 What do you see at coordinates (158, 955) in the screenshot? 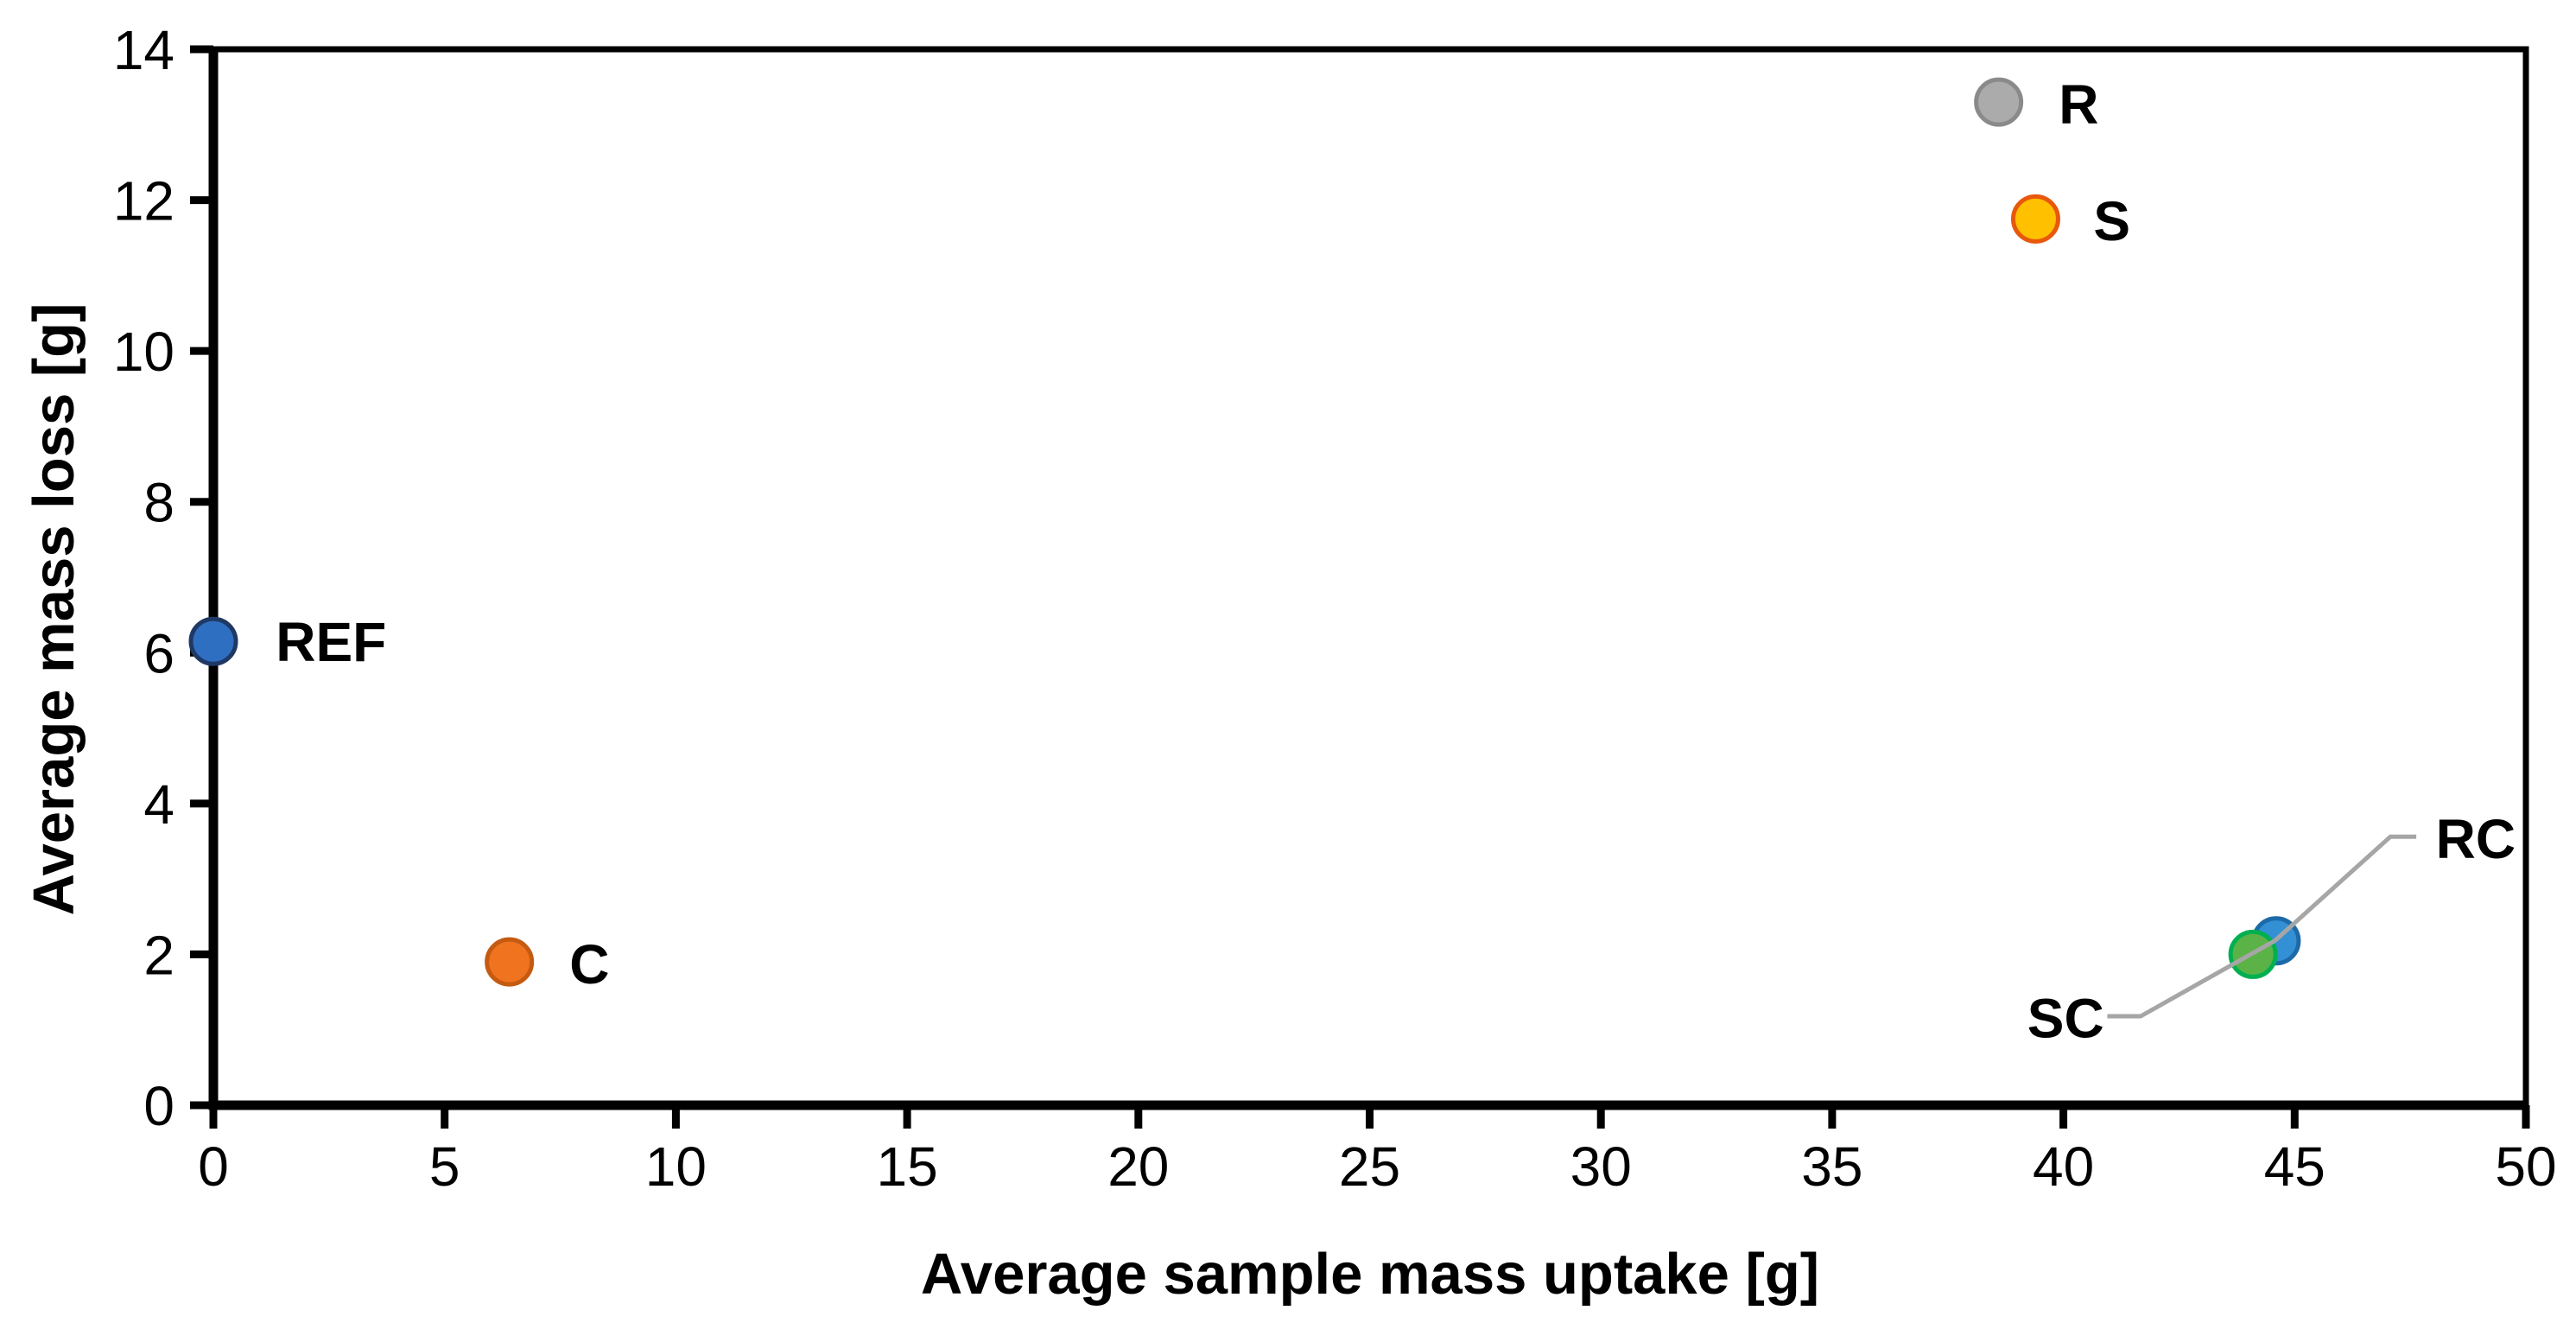
I see `y-tick-label: 2` at bounding box center [158, 955].